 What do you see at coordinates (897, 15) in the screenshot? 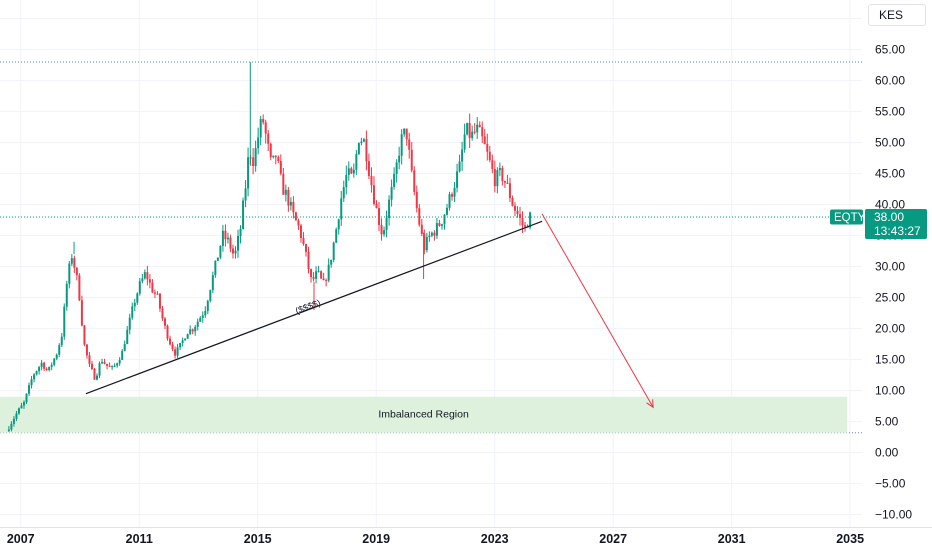
I see `currency-selector: KES` at bounding box center [897, 15].